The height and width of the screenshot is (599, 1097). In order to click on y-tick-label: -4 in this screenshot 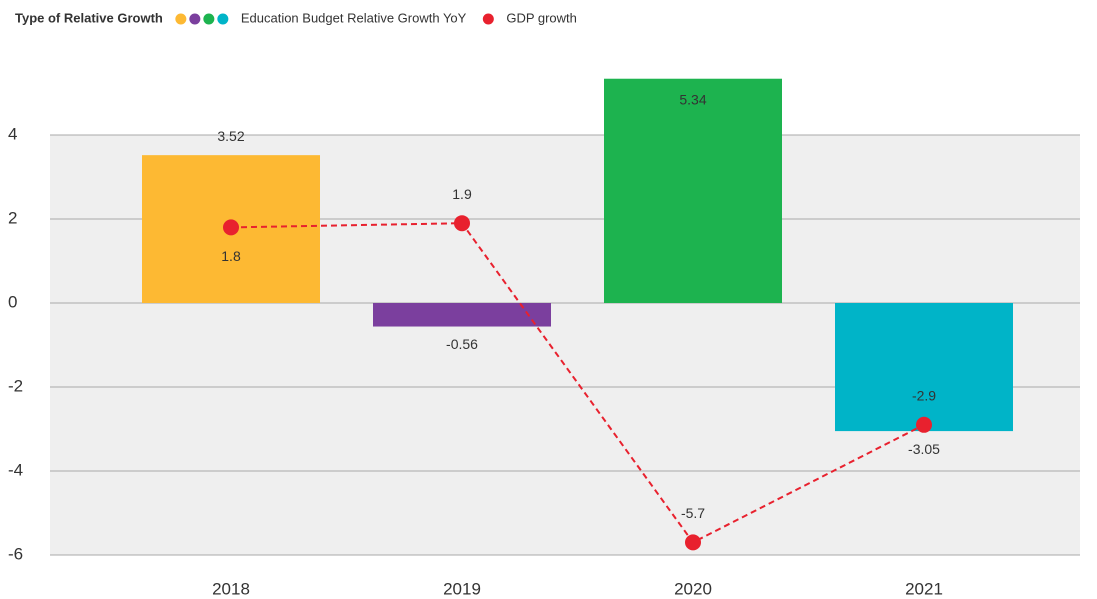, I will do `click(15, 469)`.